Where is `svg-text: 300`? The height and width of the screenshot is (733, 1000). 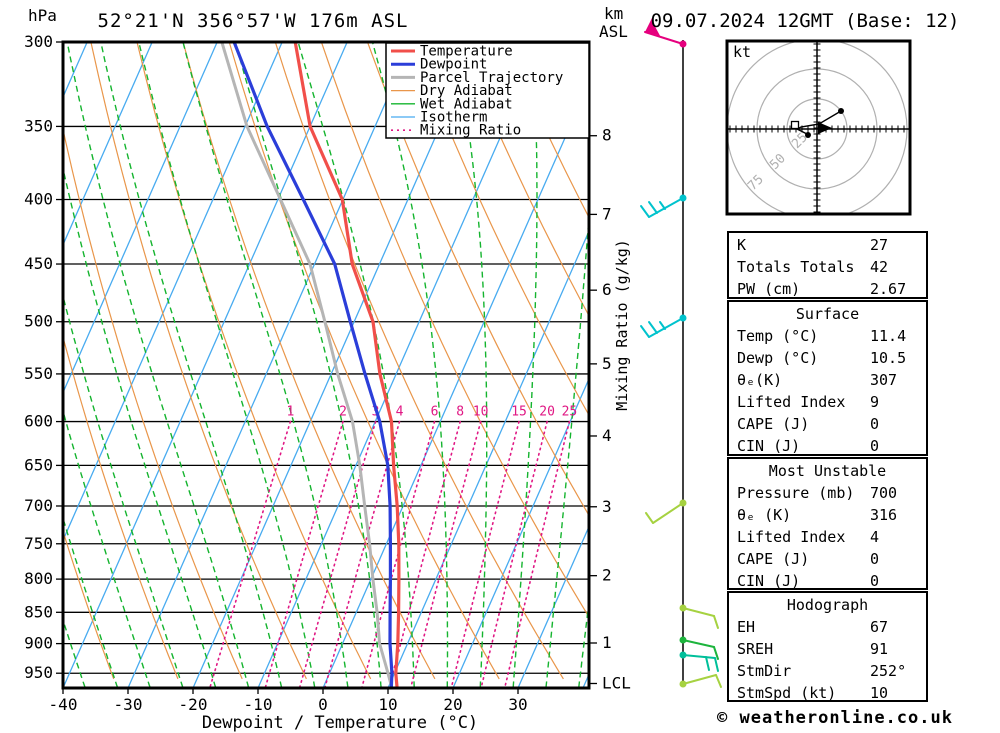
svg-text: 300 is located at coordinates (38, 41).